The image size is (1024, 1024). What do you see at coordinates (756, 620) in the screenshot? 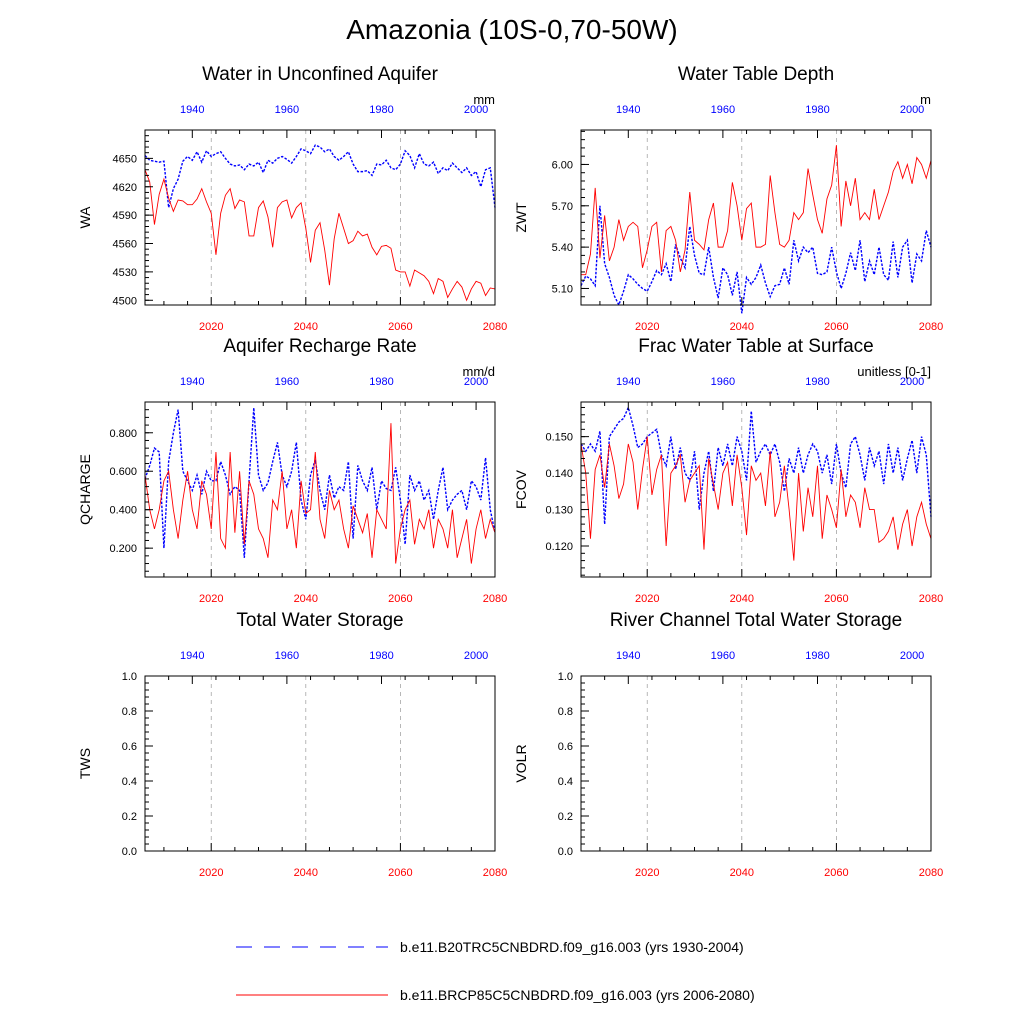
I see `panel-title: River Channel Total Water Storage` at bounding box center [756, 620].